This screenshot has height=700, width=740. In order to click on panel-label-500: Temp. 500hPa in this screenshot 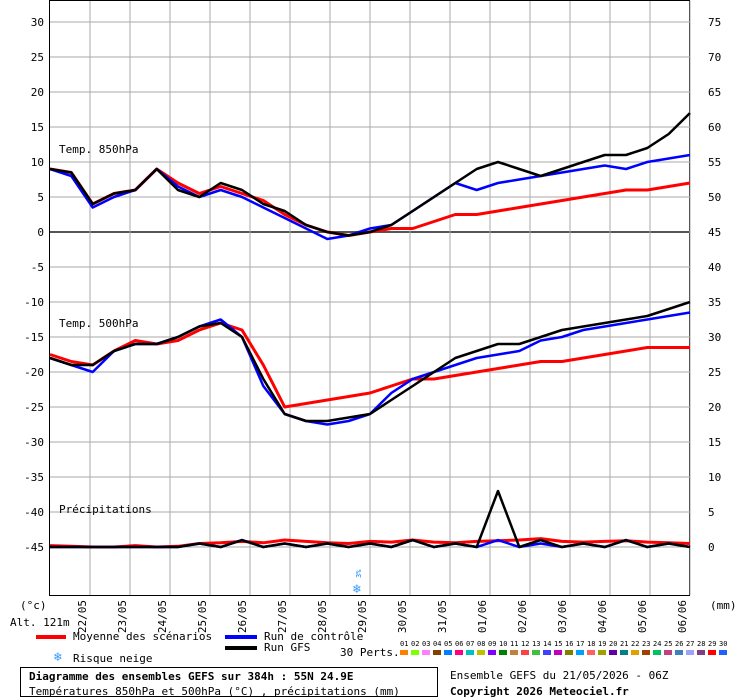, I will do `click(98, 323)`.